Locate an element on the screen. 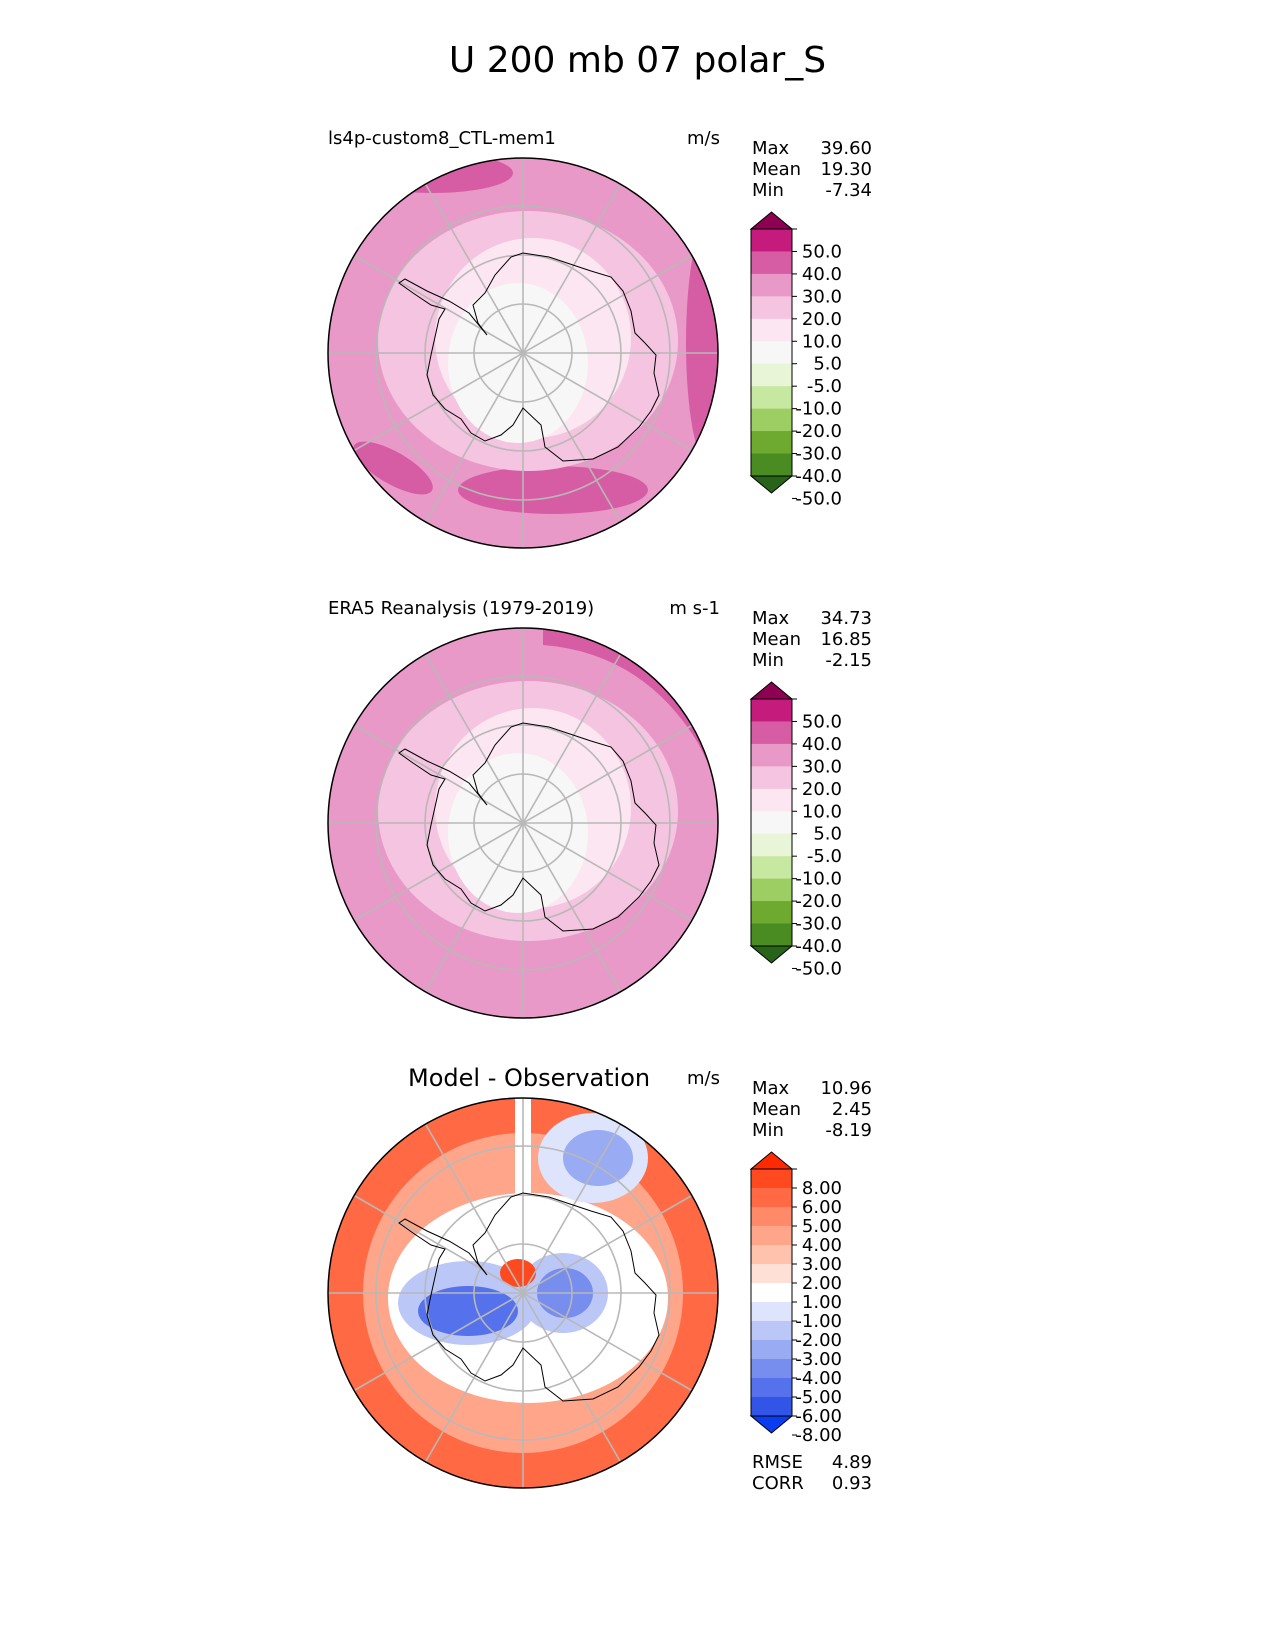  stat-value: 39.60 is located at coordinates (846, 148).